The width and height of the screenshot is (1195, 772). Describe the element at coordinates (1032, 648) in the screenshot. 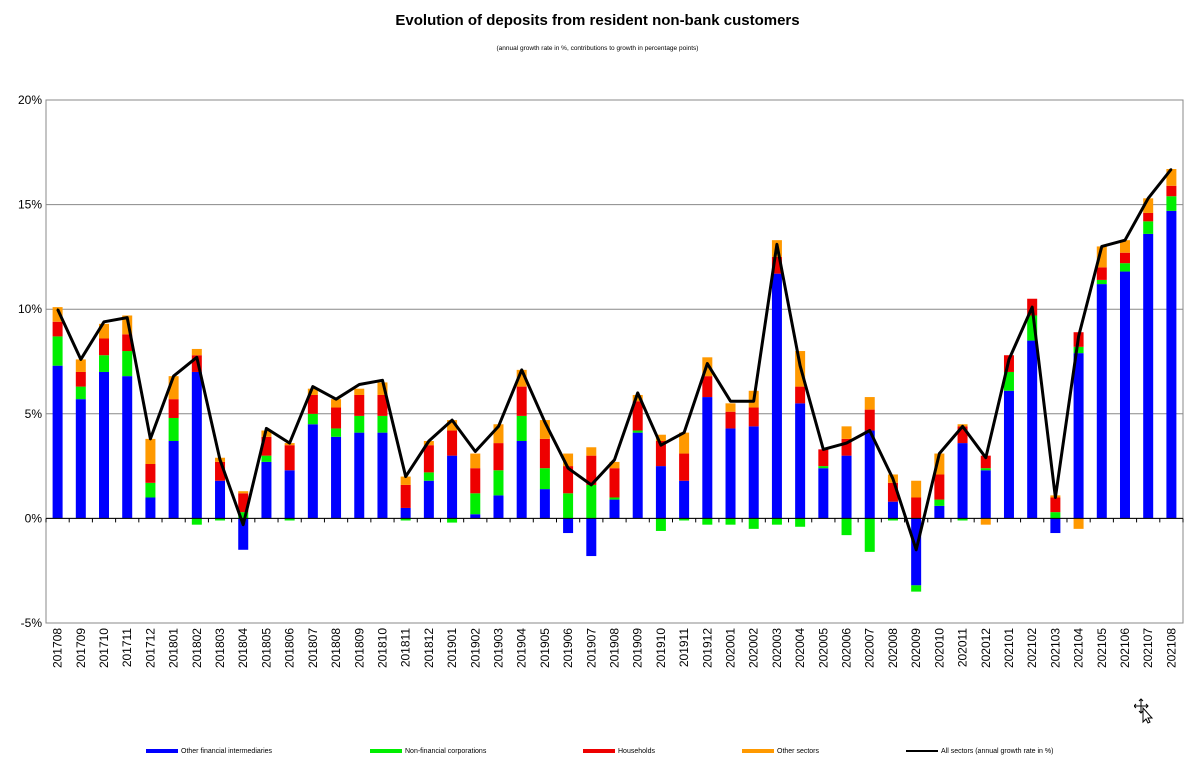

I see `x-tick-label: 202102` at that location.